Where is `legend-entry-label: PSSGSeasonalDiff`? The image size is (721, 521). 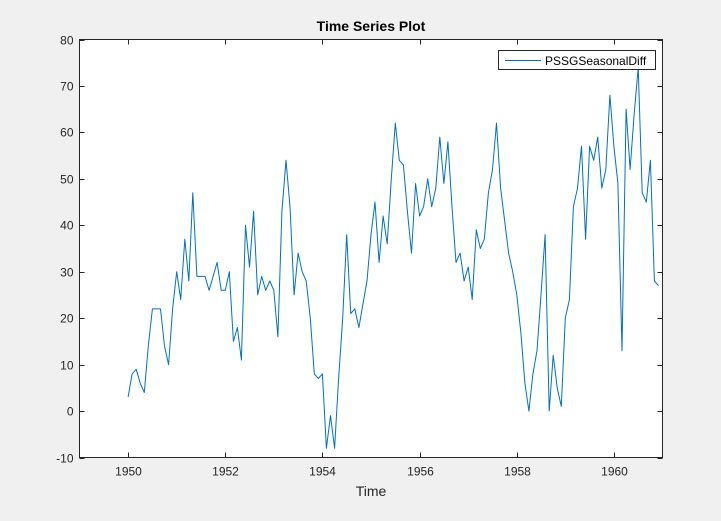 legend-entry-label: PSSGSeasonalDiff is located at coordinates (596, 61).